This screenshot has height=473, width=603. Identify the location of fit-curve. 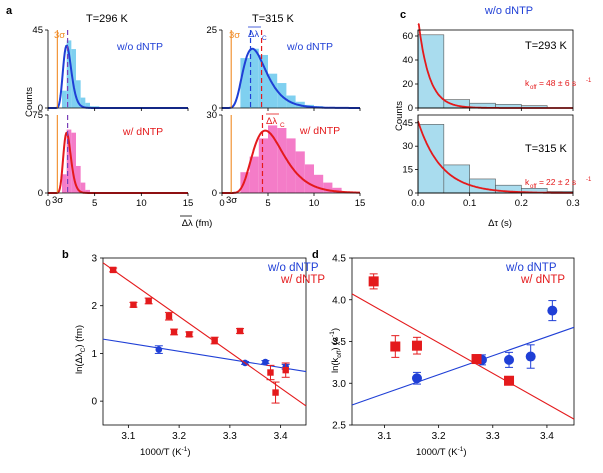
(291, 161).